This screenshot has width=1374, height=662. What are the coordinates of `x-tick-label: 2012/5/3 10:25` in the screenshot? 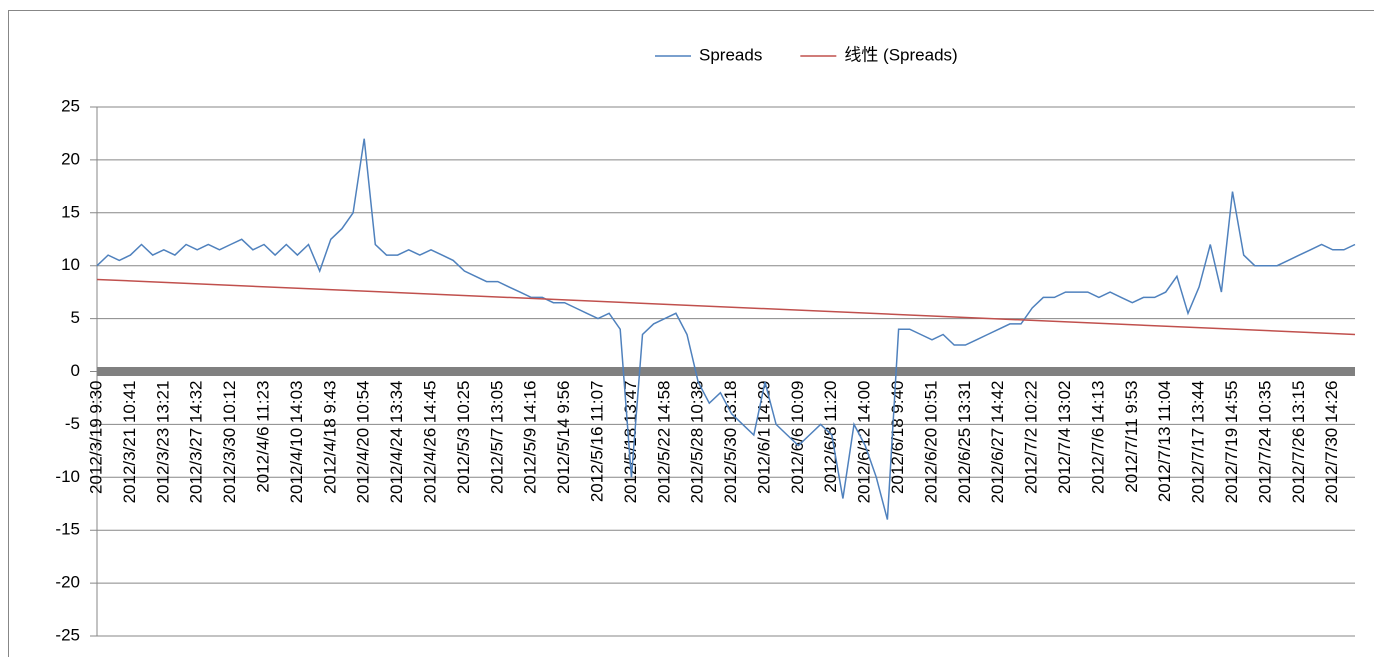 It's located at (463, 436).